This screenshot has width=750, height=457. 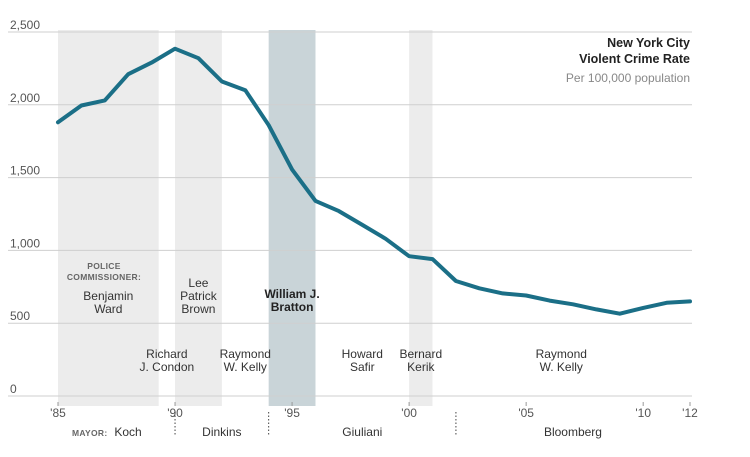 I want to click on mayor-giuliani: Giuliani, so click(x=362, y=432).